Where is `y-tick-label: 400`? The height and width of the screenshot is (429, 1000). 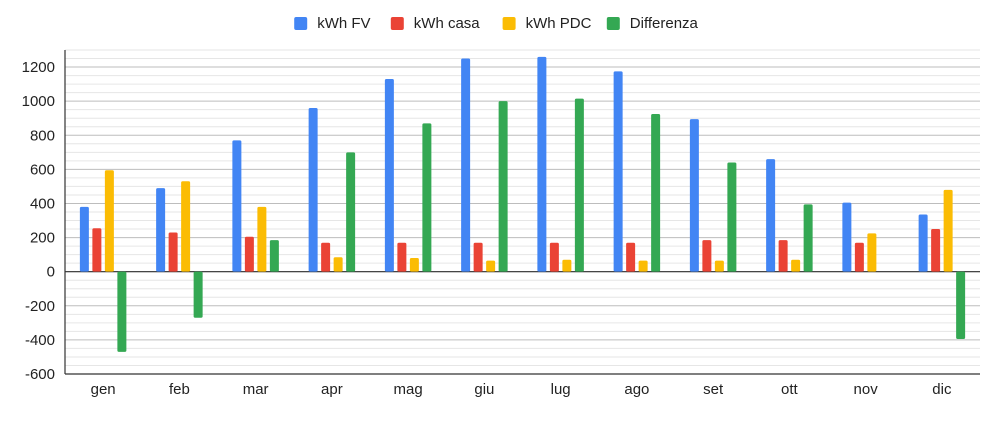 y-tick-label: 400 is located at coordinates (42, 203).